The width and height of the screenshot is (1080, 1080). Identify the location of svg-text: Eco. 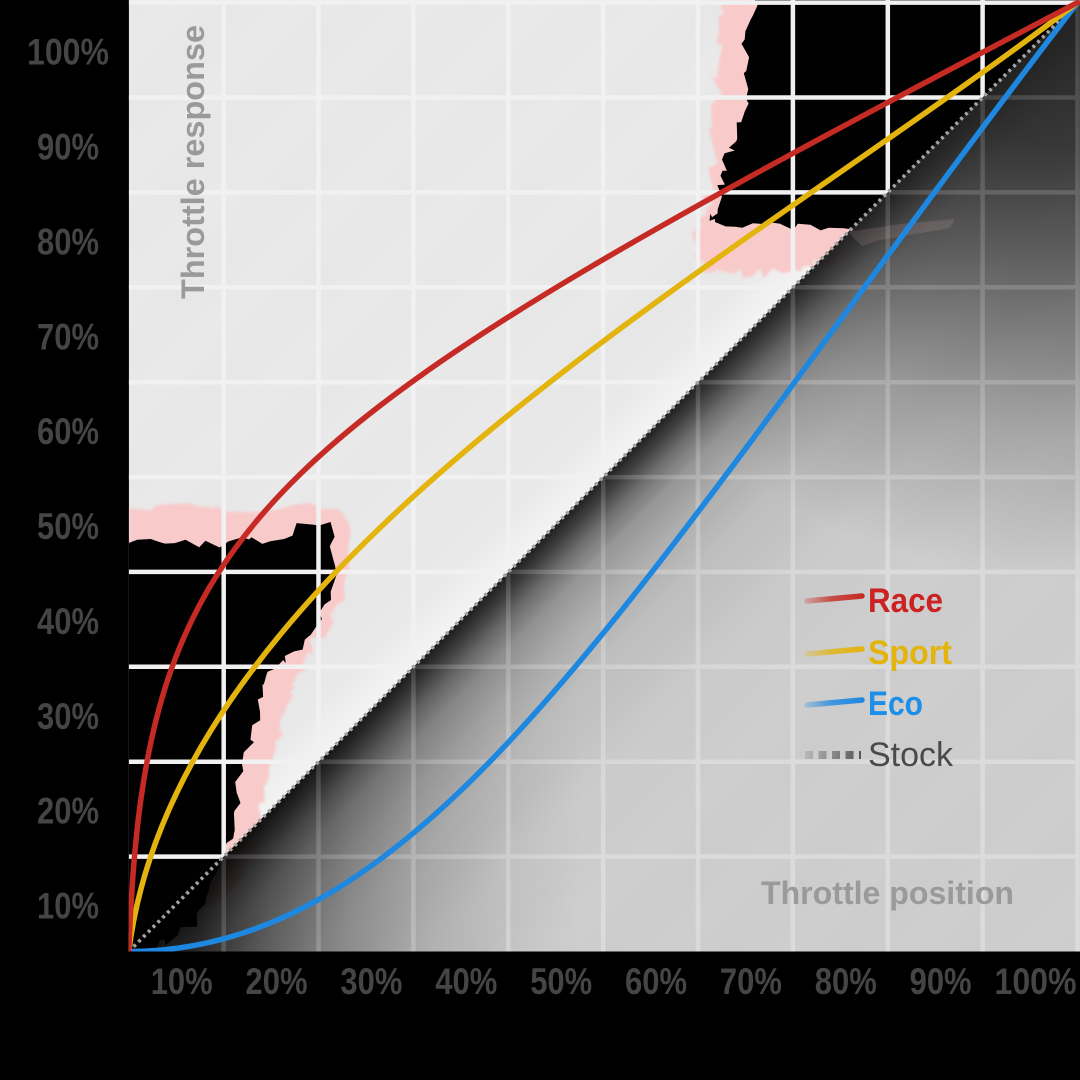
(895, 704).